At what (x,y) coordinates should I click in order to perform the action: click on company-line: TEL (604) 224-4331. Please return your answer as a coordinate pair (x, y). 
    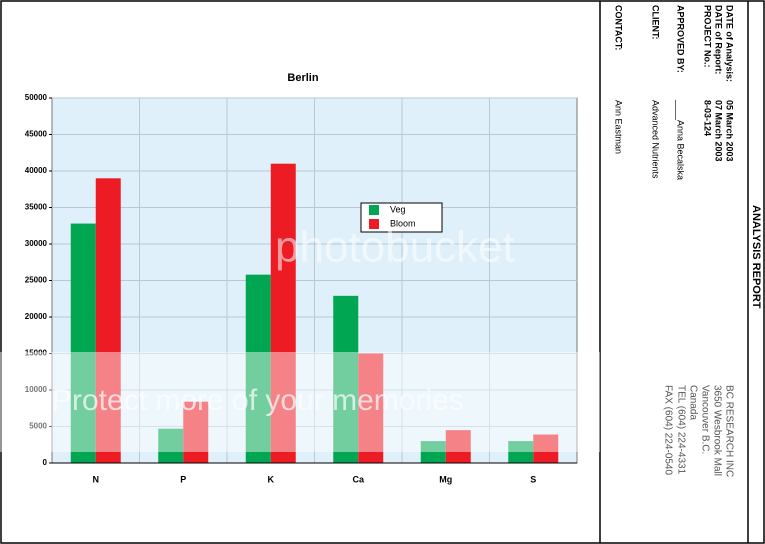
    Looking at the image, I should click on (680, 430).